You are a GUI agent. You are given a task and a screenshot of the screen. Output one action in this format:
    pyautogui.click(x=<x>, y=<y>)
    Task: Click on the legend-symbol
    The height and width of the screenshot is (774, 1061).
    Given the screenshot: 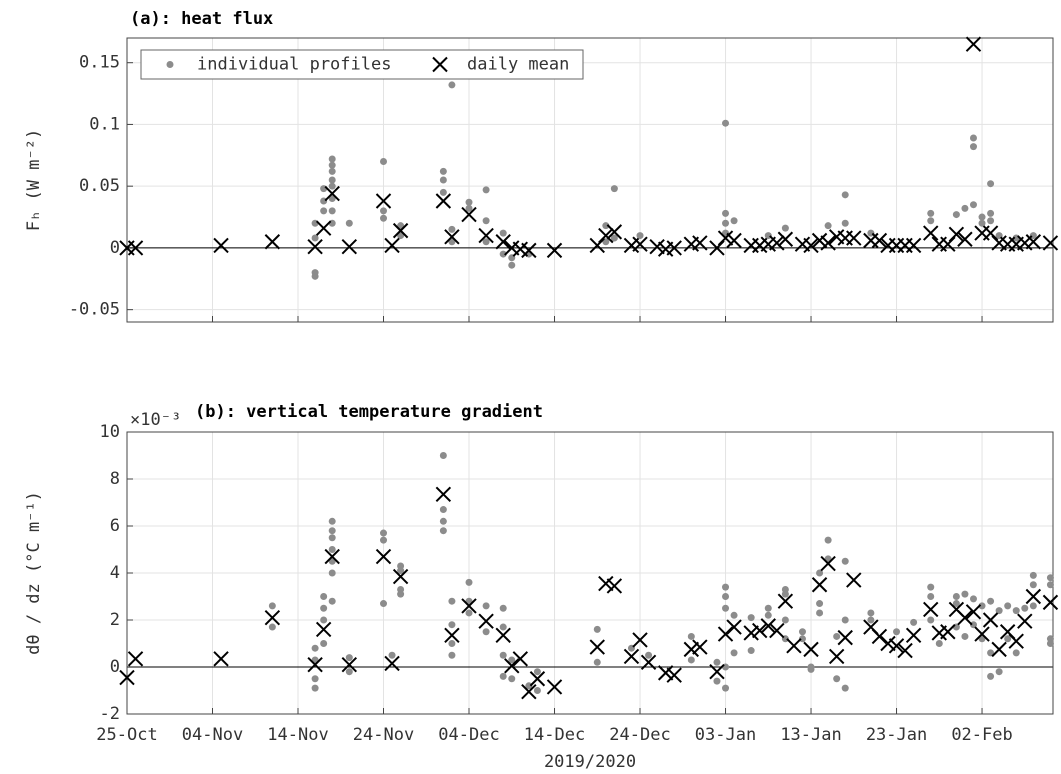 What is the action you would take?
    pyautogui.click(x=170, y=64)
    